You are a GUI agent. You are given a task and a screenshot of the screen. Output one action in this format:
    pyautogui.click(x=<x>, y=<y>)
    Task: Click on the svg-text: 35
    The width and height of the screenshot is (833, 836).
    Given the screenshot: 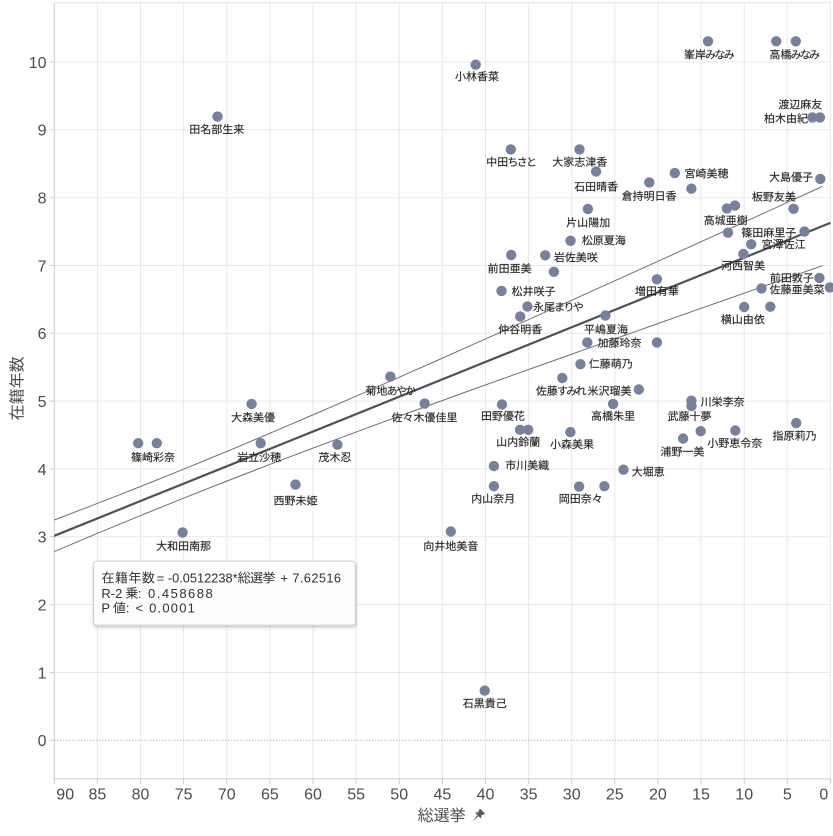 What is the action you would take?
    pyautogui.click(x=529, y=795)
    